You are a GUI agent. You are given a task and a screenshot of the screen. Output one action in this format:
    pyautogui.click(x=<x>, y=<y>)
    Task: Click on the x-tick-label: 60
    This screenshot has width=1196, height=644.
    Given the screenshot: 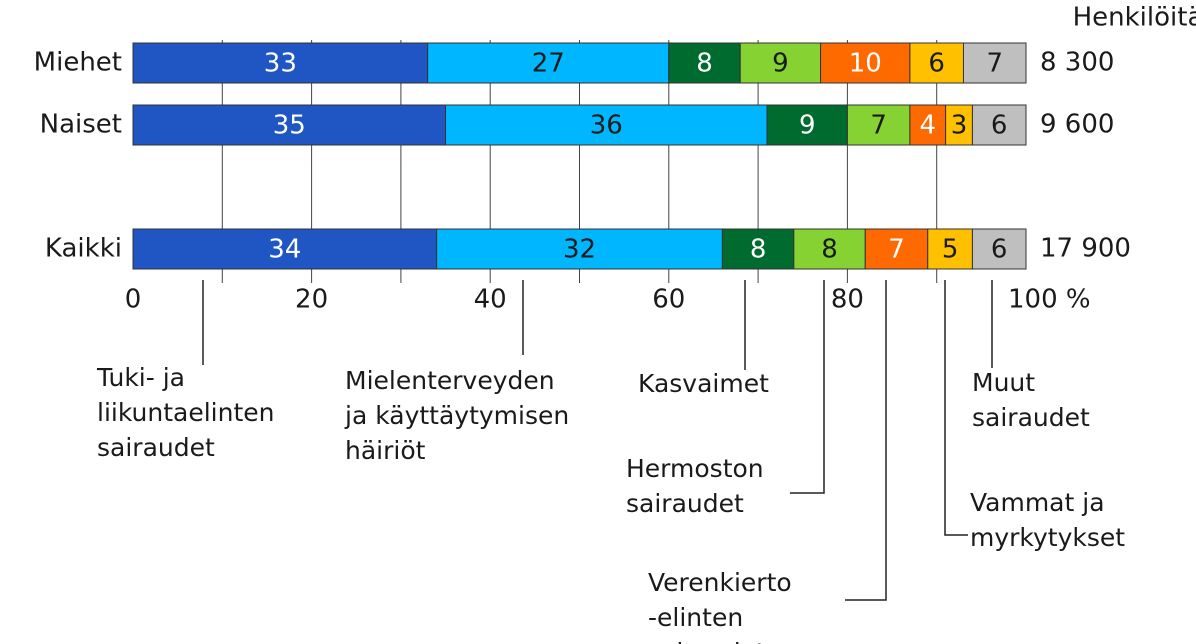 What is the action you would take?
    pyautogui.click(x=668, y=300)
    